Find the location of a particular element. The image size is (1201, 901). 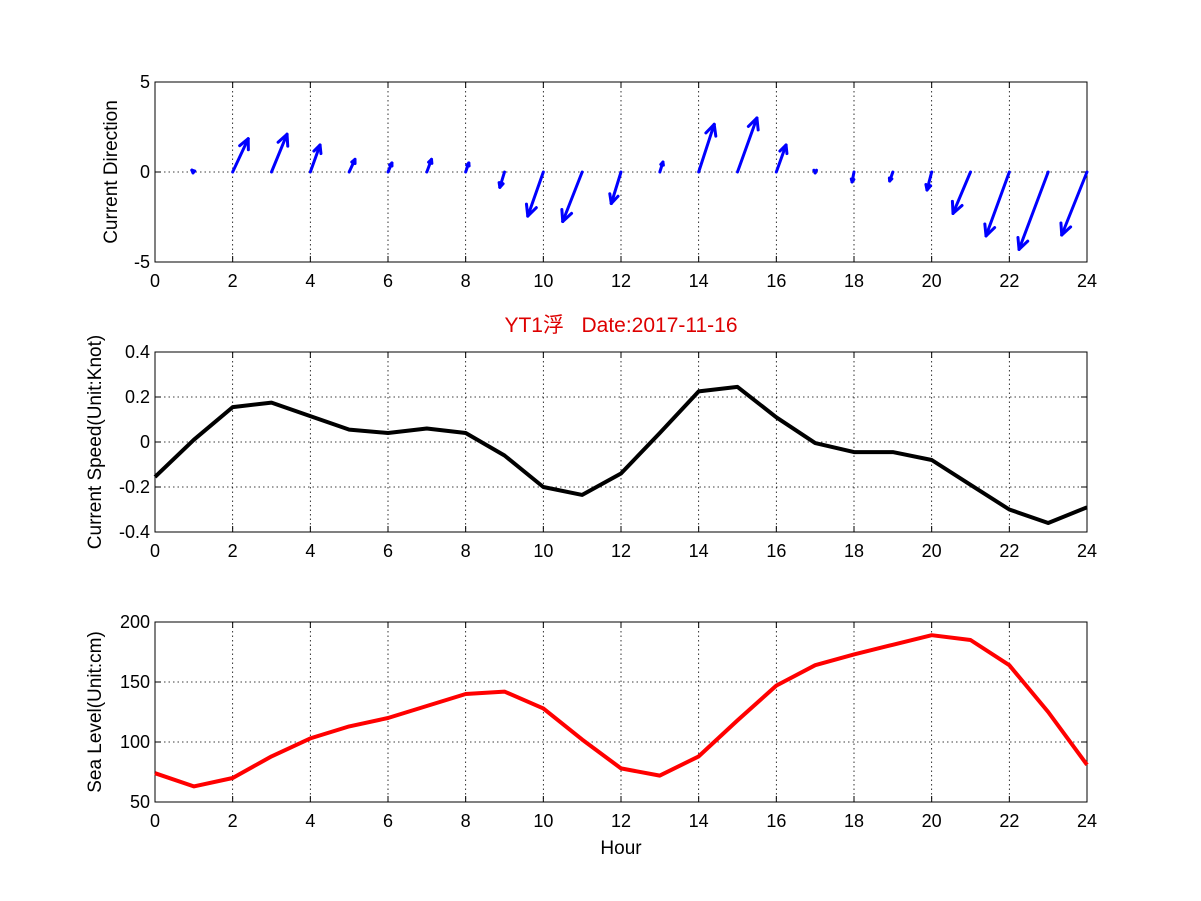

current-speed-x-tick-label: 14 is located at coordinates (699, 551).